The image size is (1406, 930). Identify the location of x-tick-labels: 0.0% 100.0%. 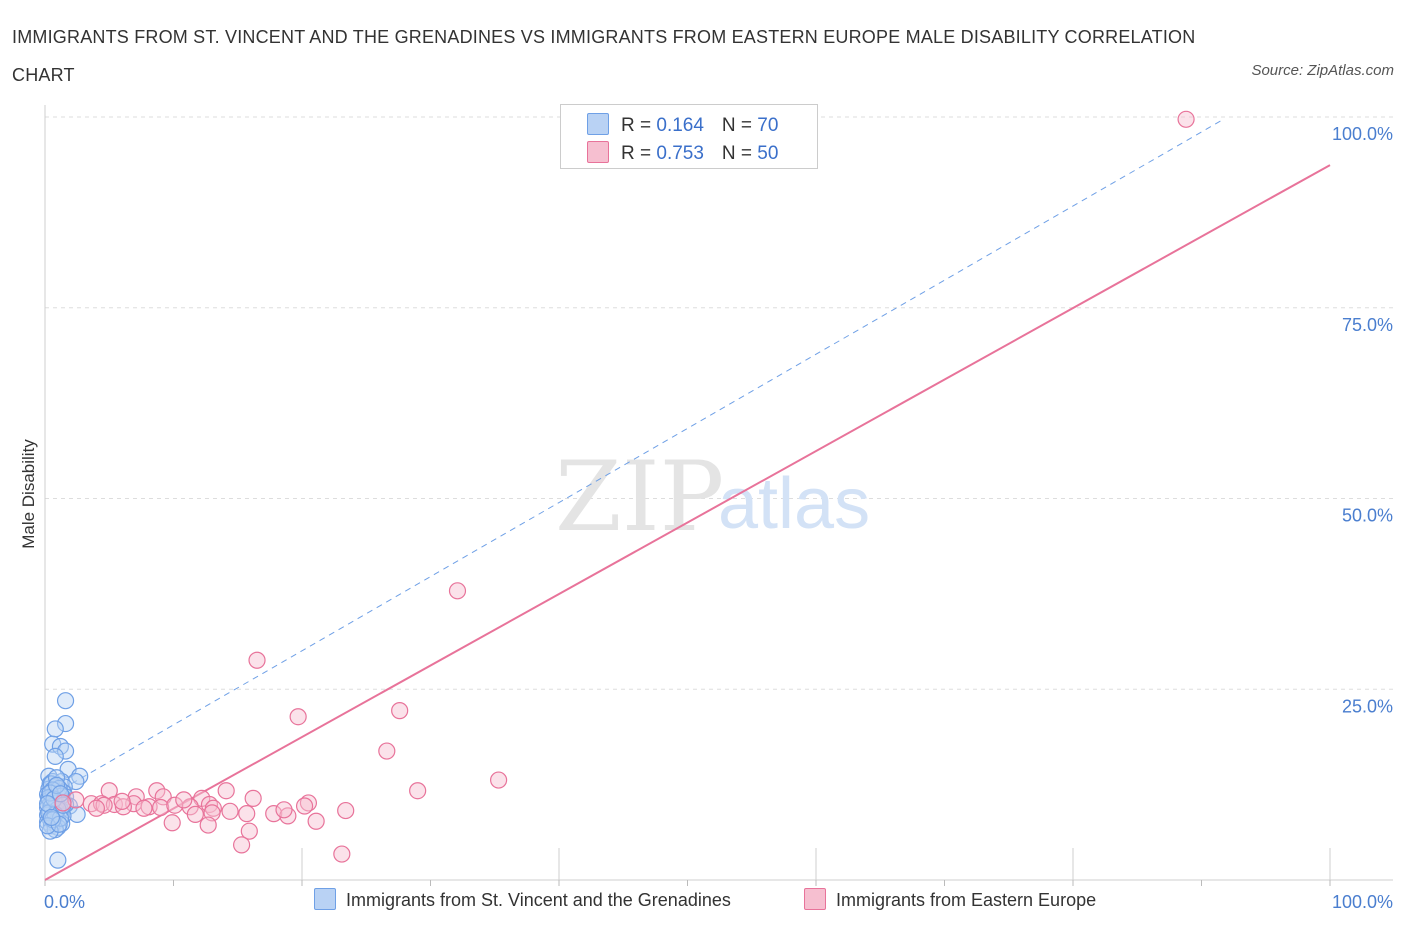
(718, 902).